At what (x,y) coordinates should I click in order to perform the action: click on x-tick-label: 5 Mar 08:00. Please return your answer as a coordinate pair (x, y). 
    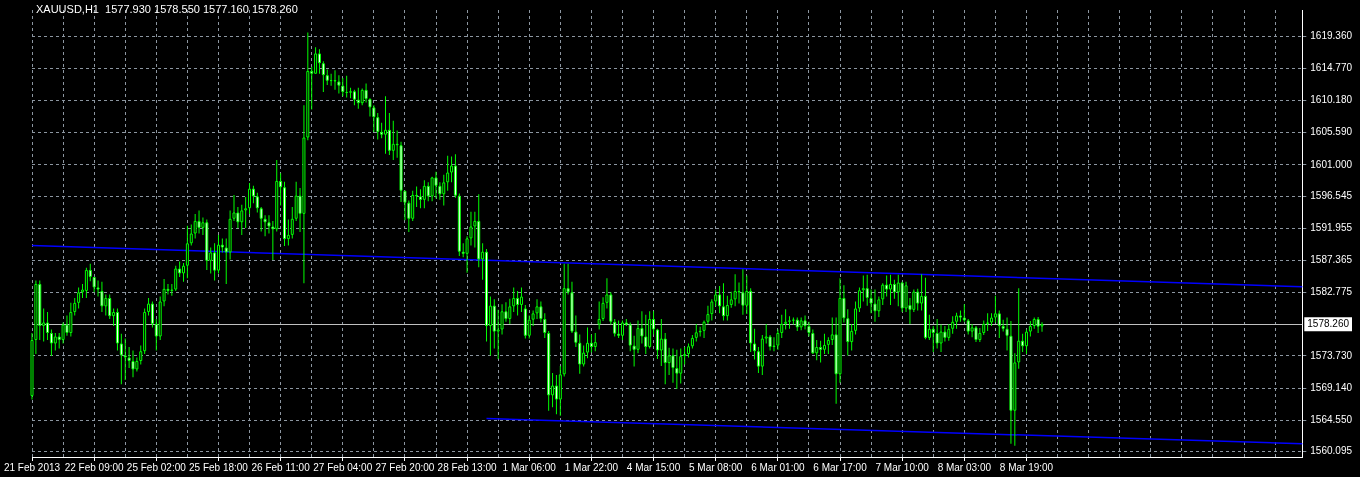
    Looking at the image, I should click on (716, 467).